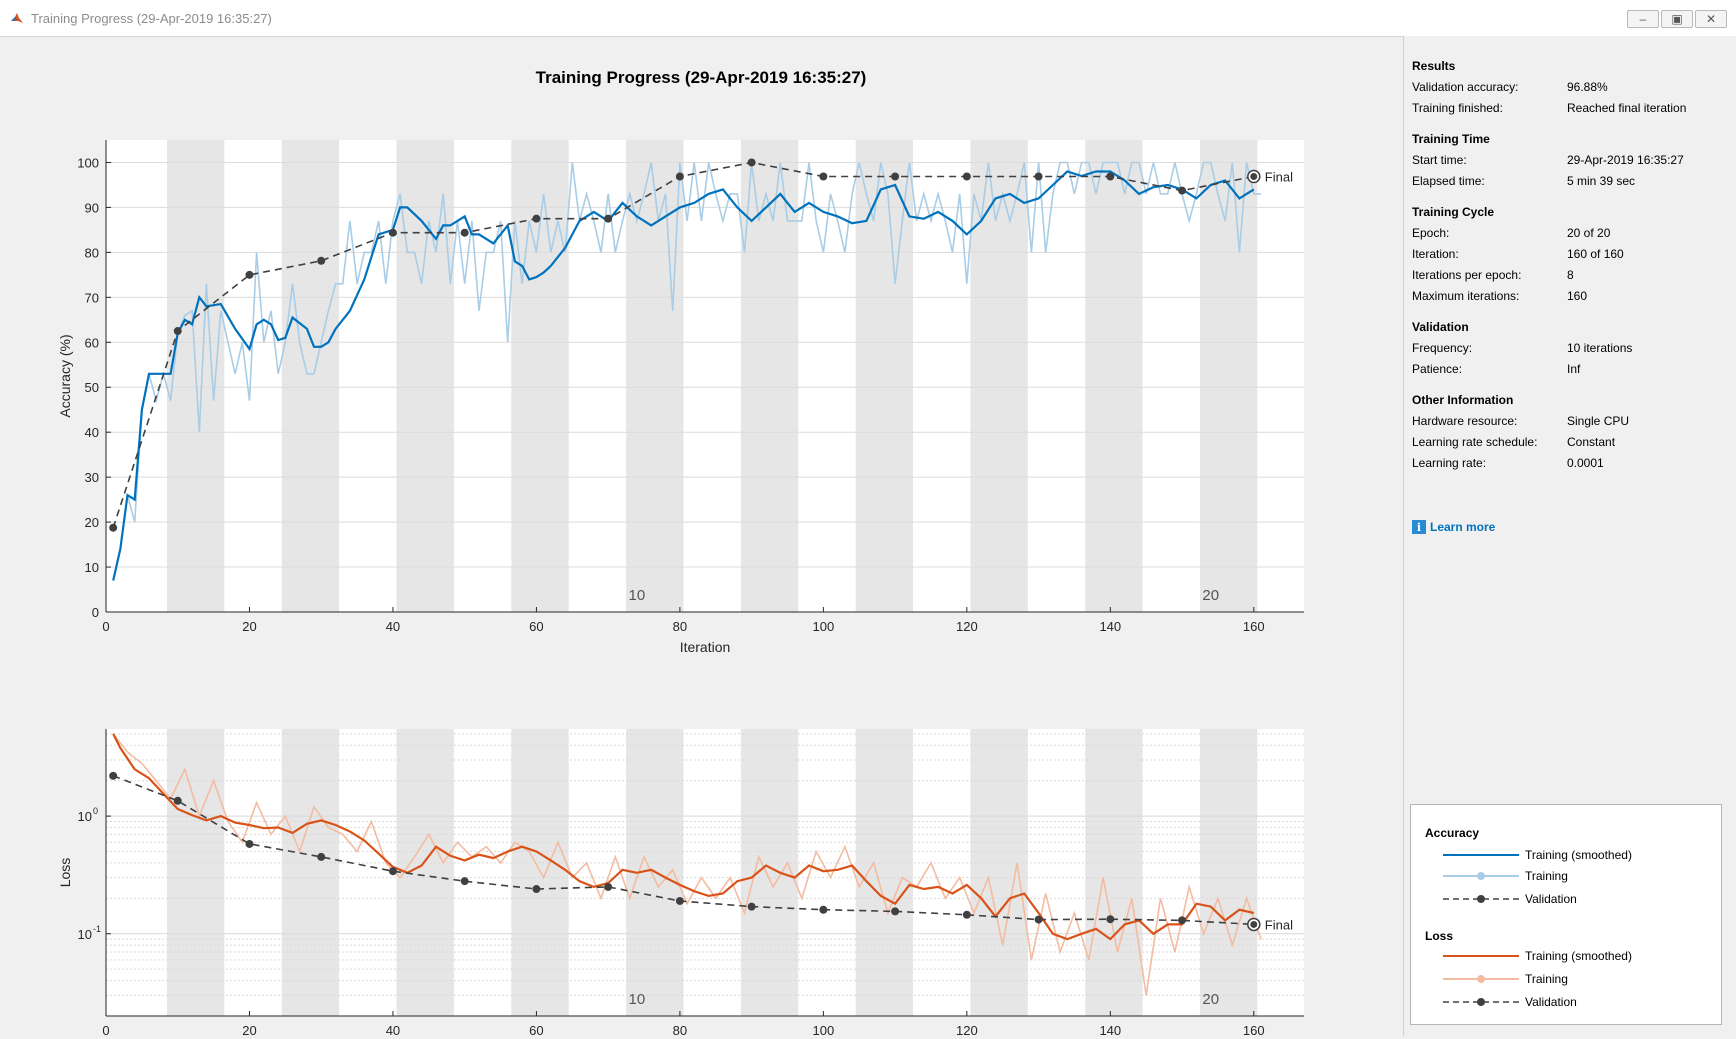  Describe the element at coordinates (680, 1029) in the screenshot. I see `loss-x-tick-label: 80` at that location.